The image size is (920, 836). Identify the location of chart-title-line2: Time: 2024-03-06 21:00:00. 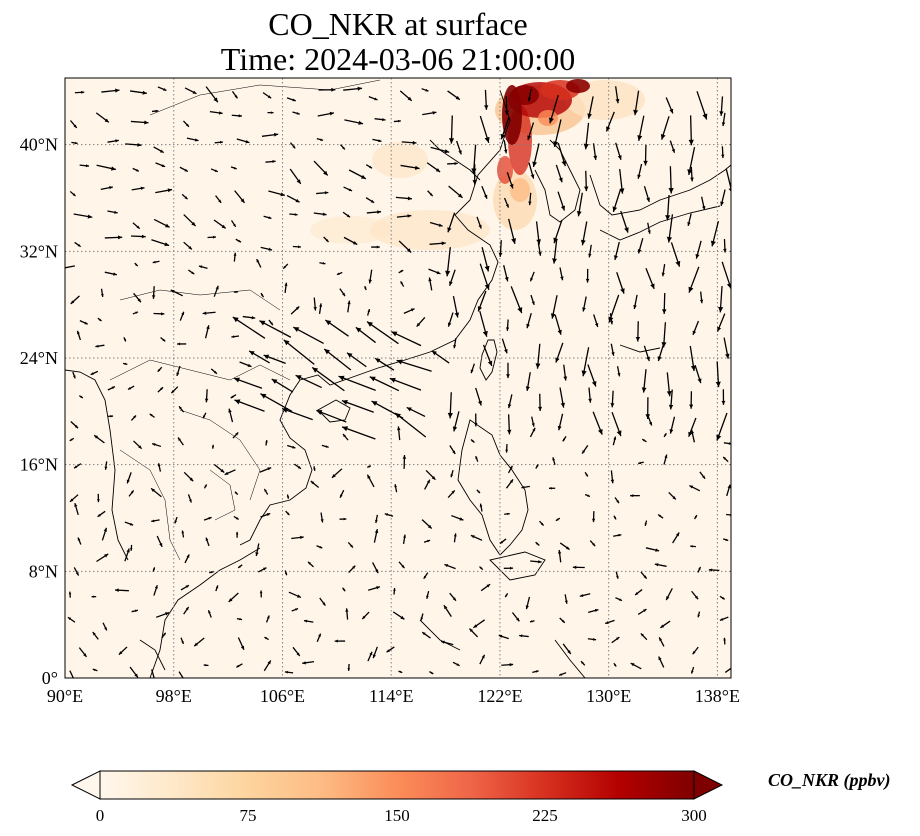
(398, 59).